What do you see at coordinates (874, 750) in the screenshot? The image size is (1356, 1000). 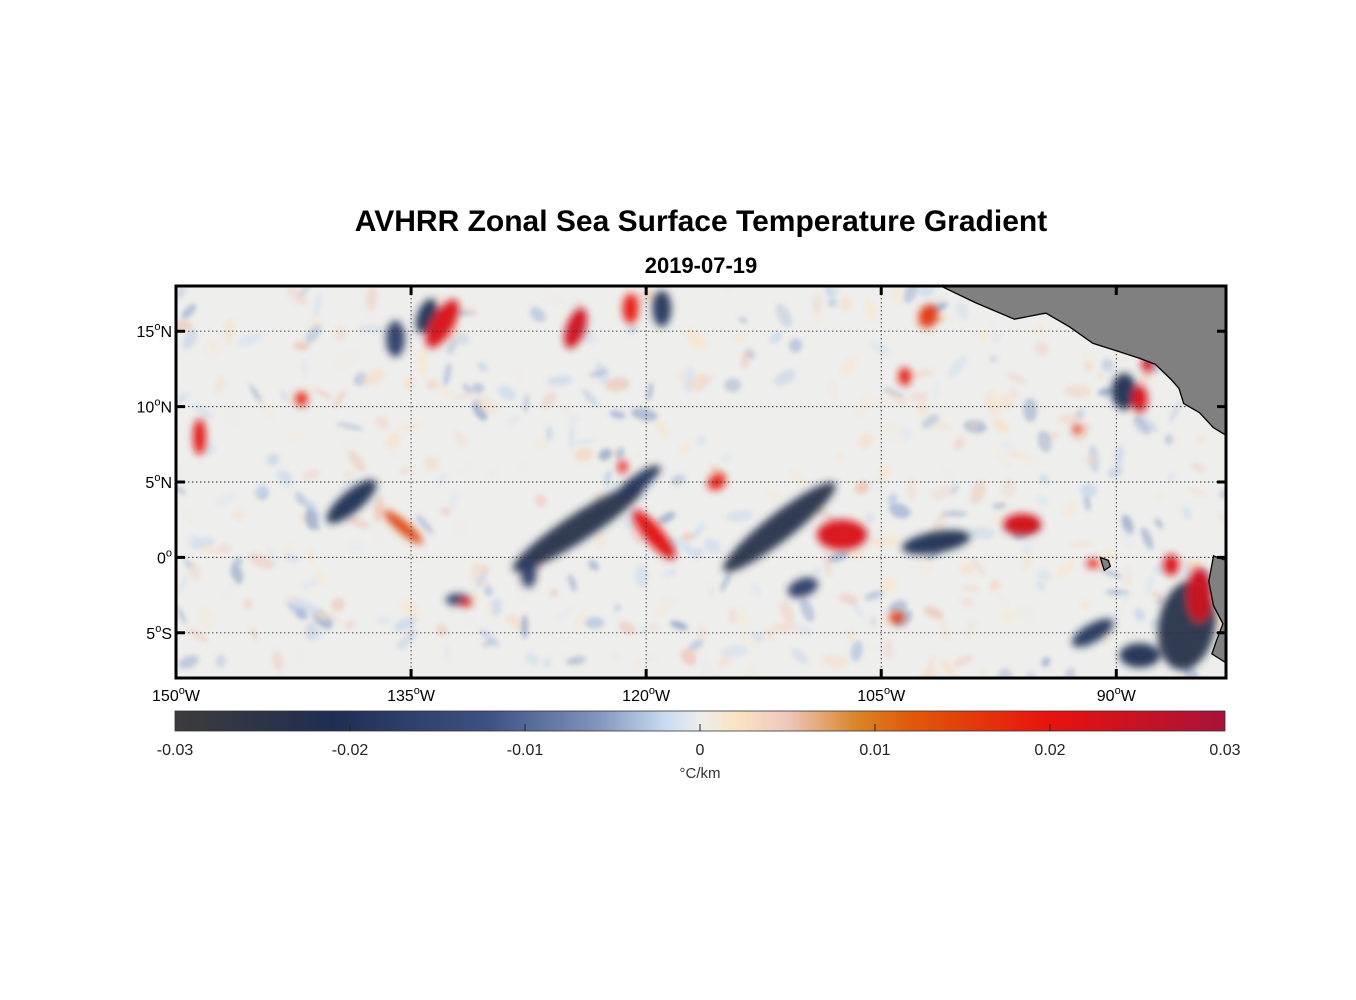 I see `colorbar-tick-label: 0.01` at bounding box center [874, 750].